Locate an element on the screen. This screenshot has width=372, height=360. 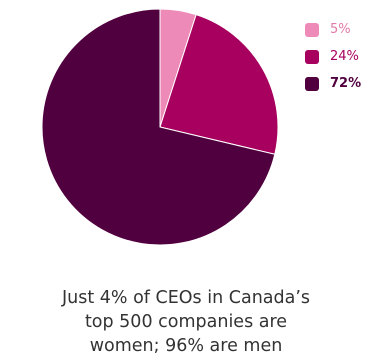
legend-label-1: 5% is located at coordinates (340, 29).